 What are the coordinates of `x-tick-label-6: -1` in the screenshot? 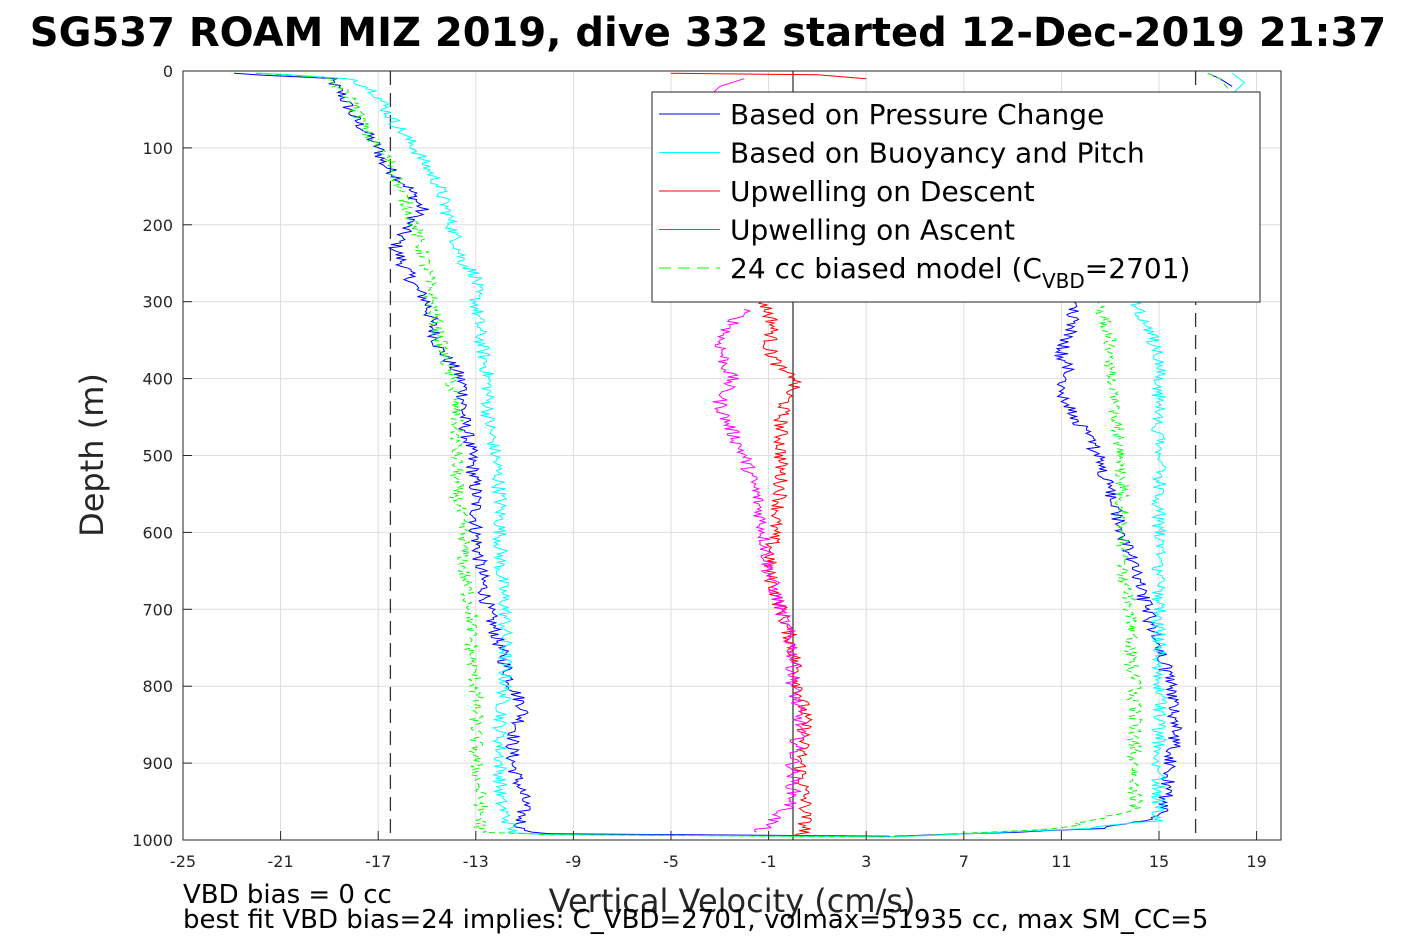 It's located at (769, 861).